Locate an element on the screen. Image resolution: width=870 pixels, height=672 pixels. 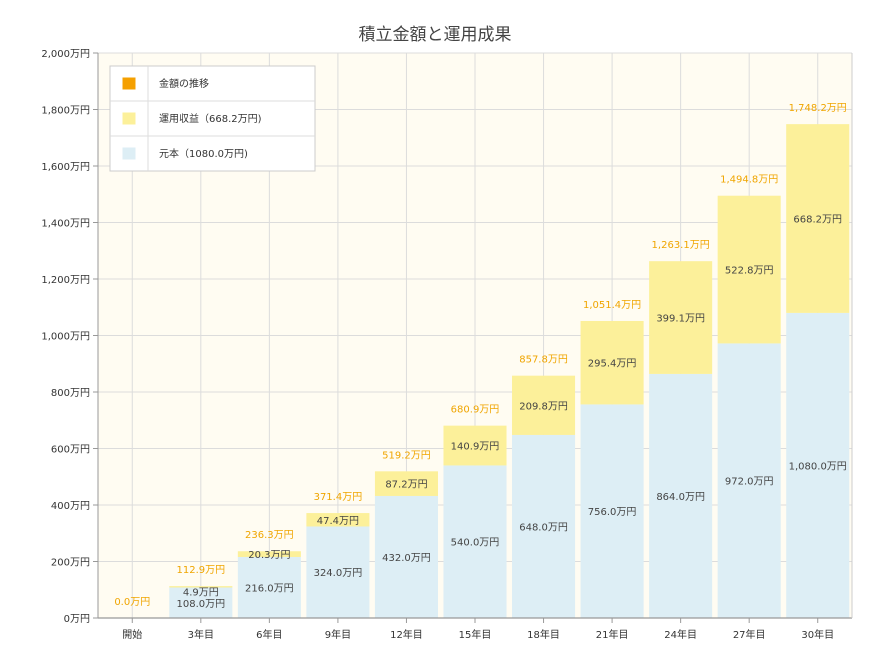
principal-value-label: 540.0万円 is located at coordinates (475, 543).